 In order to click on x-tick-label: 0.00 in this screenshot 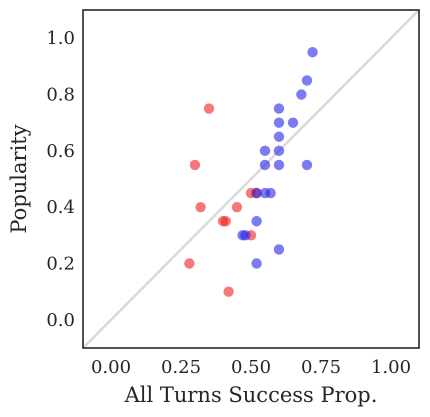, I will do `click(111, 367)`.